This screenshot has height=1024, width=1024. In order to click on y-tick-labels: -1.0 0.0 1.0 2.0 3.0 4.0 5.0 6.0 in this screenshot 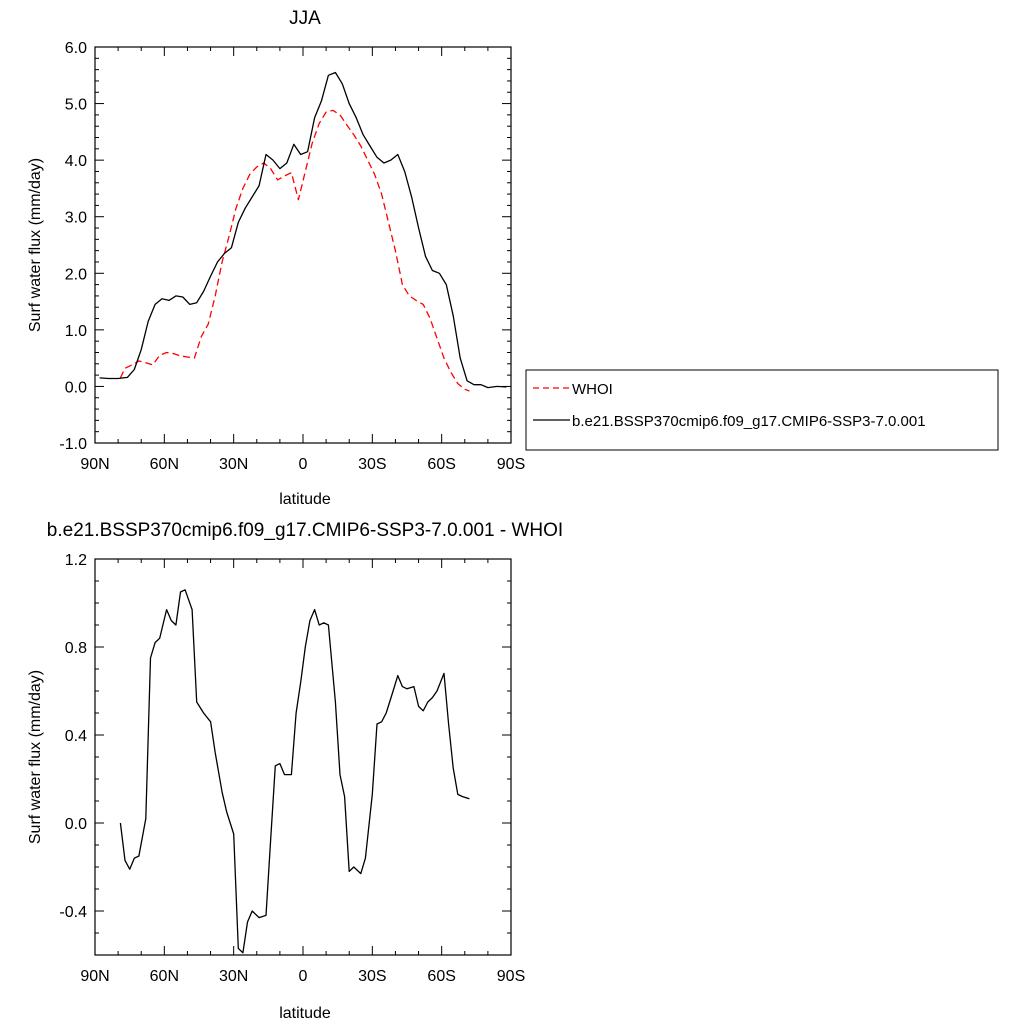, I will do `click(73, 246)`.